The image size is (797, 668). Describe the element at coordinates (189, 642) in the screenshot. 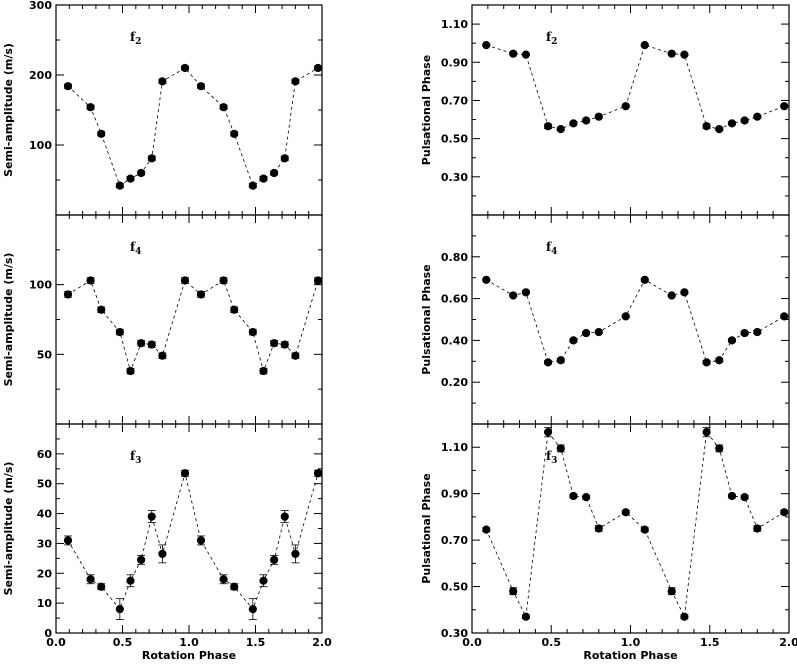

I see `x-tick-label: 1.0` at that location.